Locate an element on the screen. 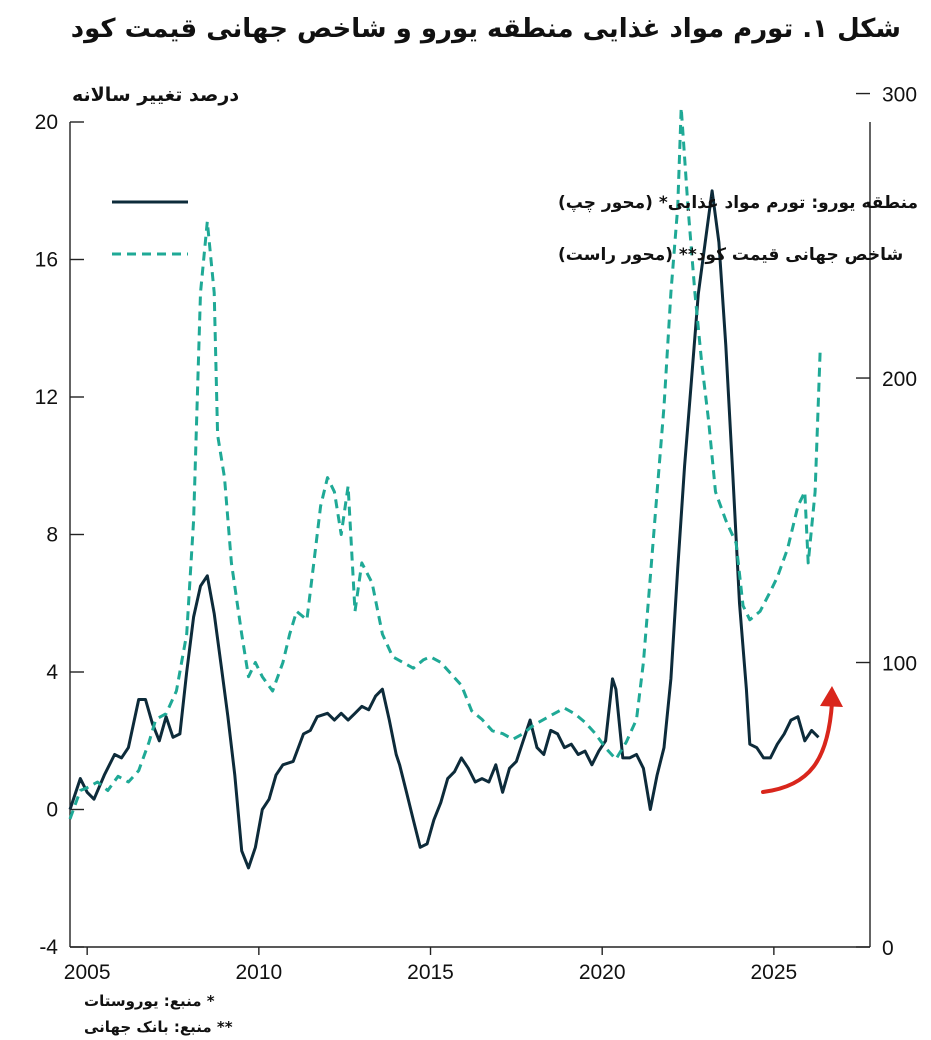 This screenshot has width=931, height=1040. right-tick-label: 200 is located at coordinates (899, 379).